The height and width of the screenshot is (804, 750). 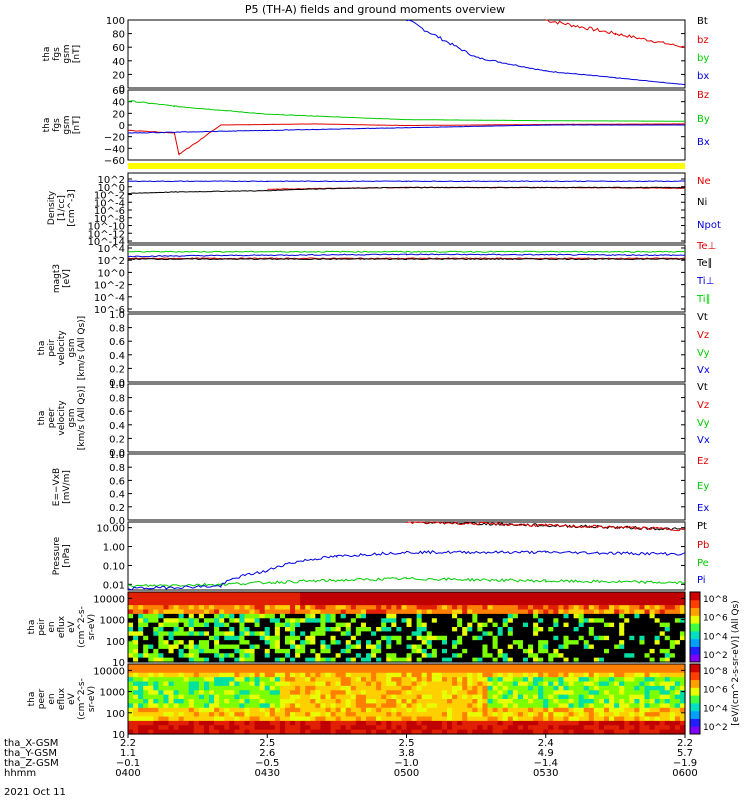 I want to click on peir_spec-ylabel: eV, so click(x=72, y=626).